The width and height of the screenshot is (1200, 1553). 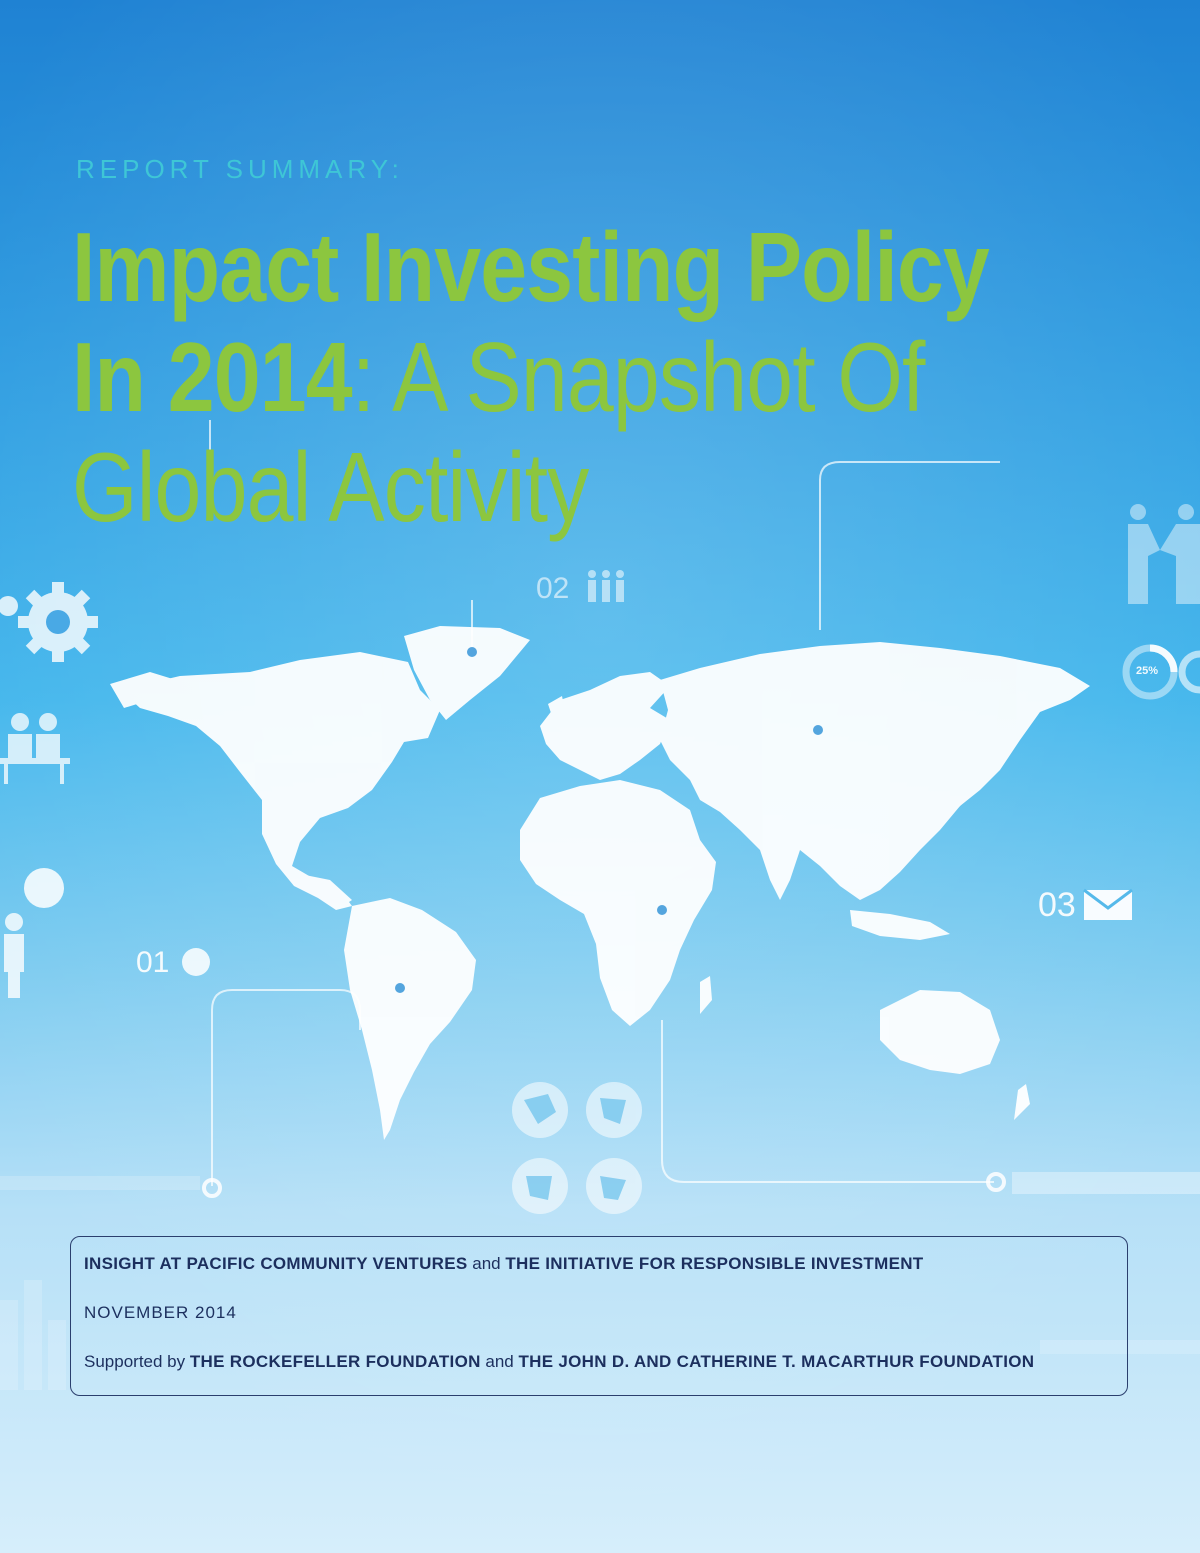 I want to click on donut-chart-icon, so click(x=1161, y=672).